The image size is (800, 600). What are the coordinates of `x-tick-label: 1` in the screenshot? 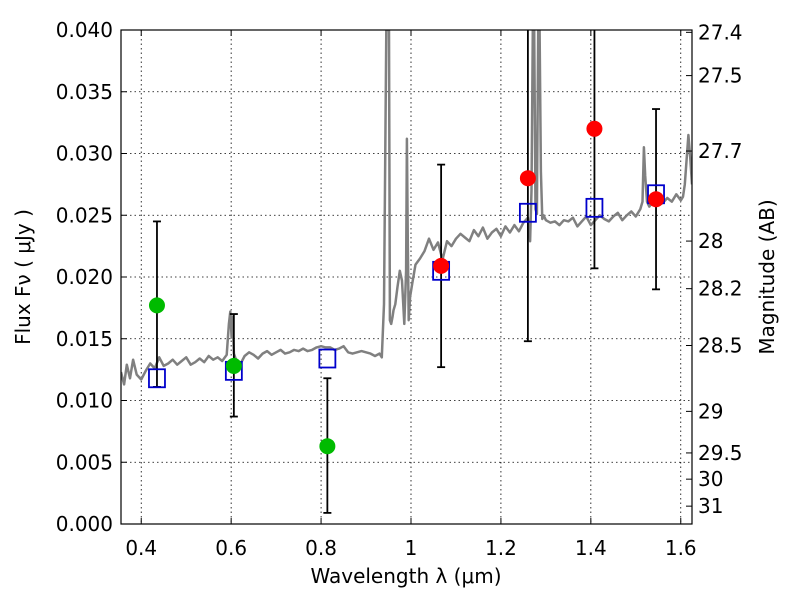 It's located at (411, 548).